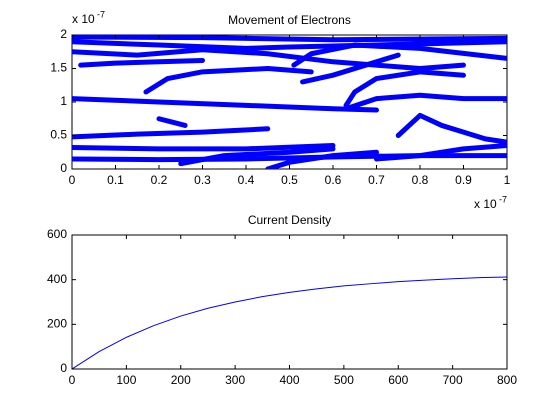 This screenshot has width=560, height=420. I want to click on x-tick-label: 300, so click(235, 380).